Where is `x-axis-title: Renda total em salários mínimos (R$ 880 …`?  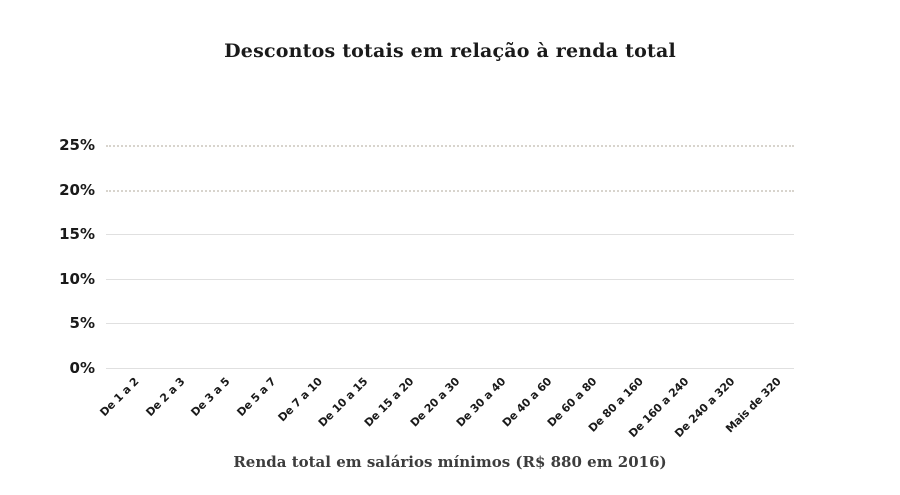 x-axis-title: Renda total em salários mínimos (R$ 880 … is located at coordinates (450, 462).